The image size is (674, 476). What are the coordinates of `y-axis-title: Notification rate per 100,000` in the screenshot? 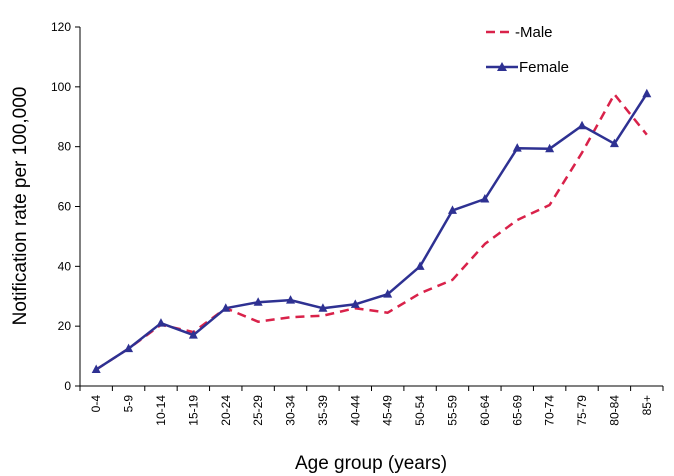 It's located at (20, 206).